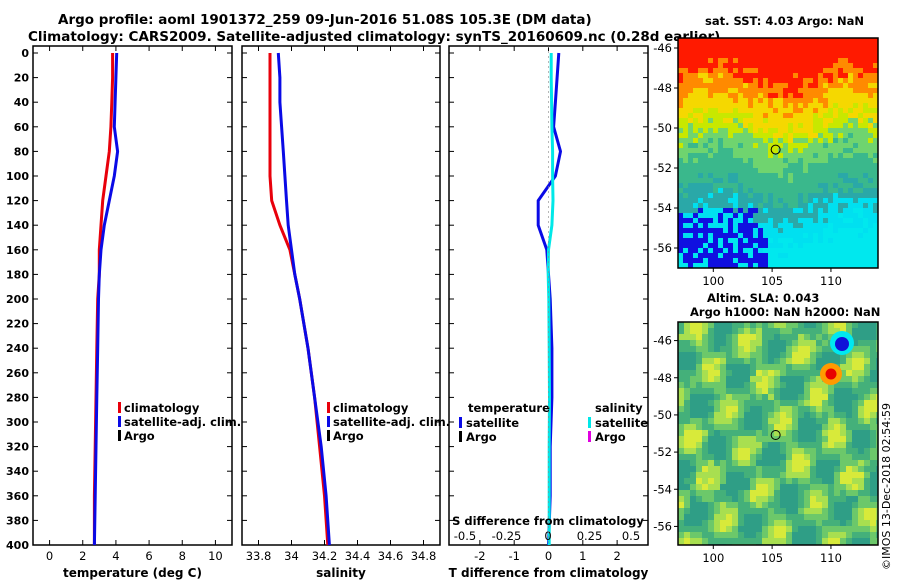 The height and width of the screenshot is (580, 900). I want to click on map-4-frame, so click(778, 433).